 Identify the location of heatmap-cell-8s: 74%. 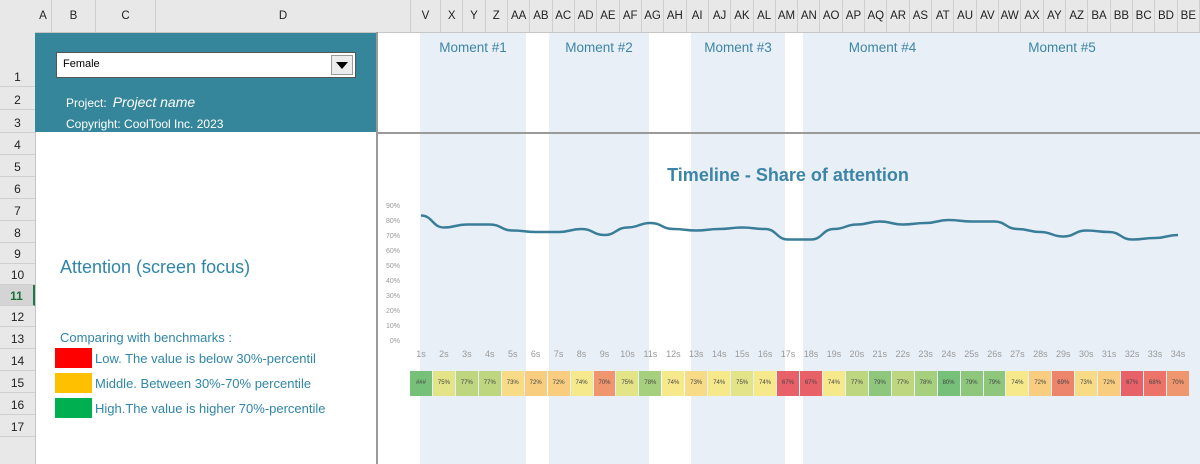
(581, 383).